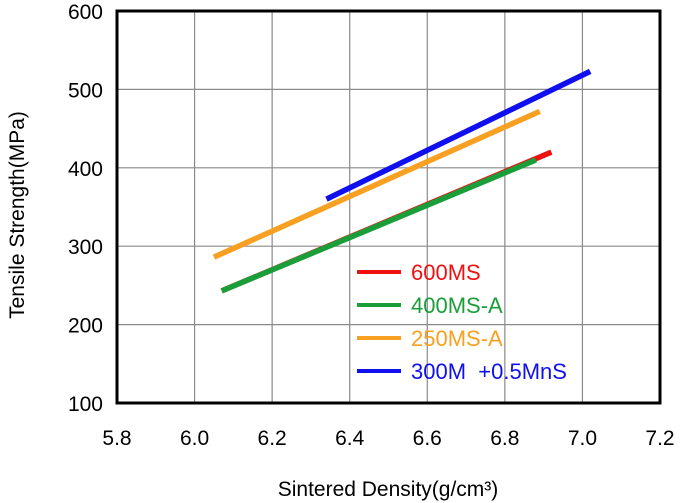  I want to click on x-tick-label: 6.2, so click(272, 438).